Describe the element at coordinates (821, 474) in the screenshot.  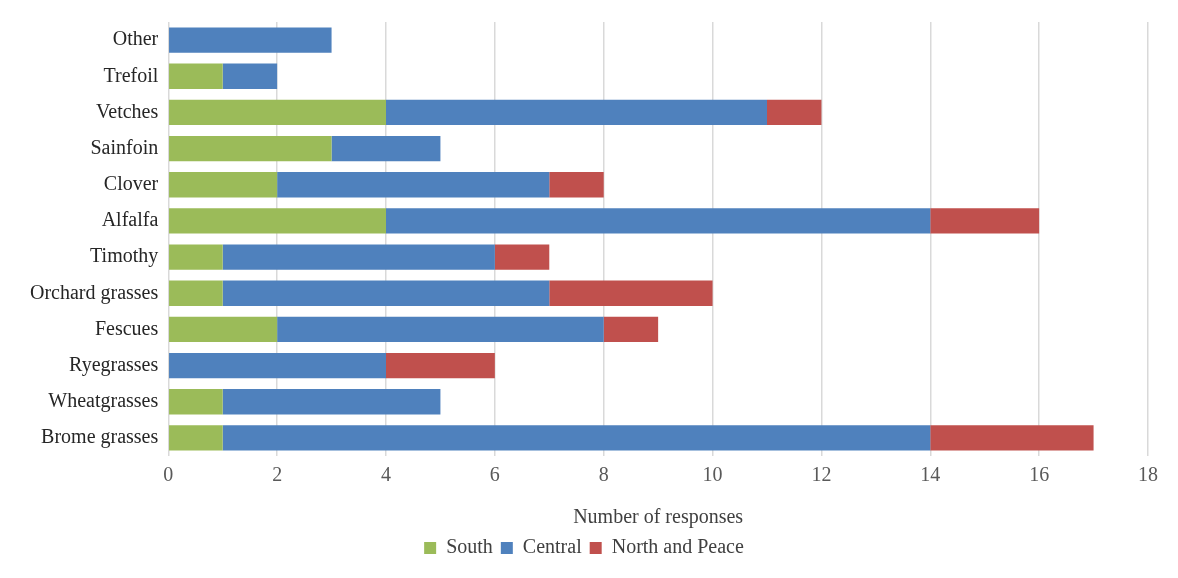
I see `x-tick-label: 12` at that location.